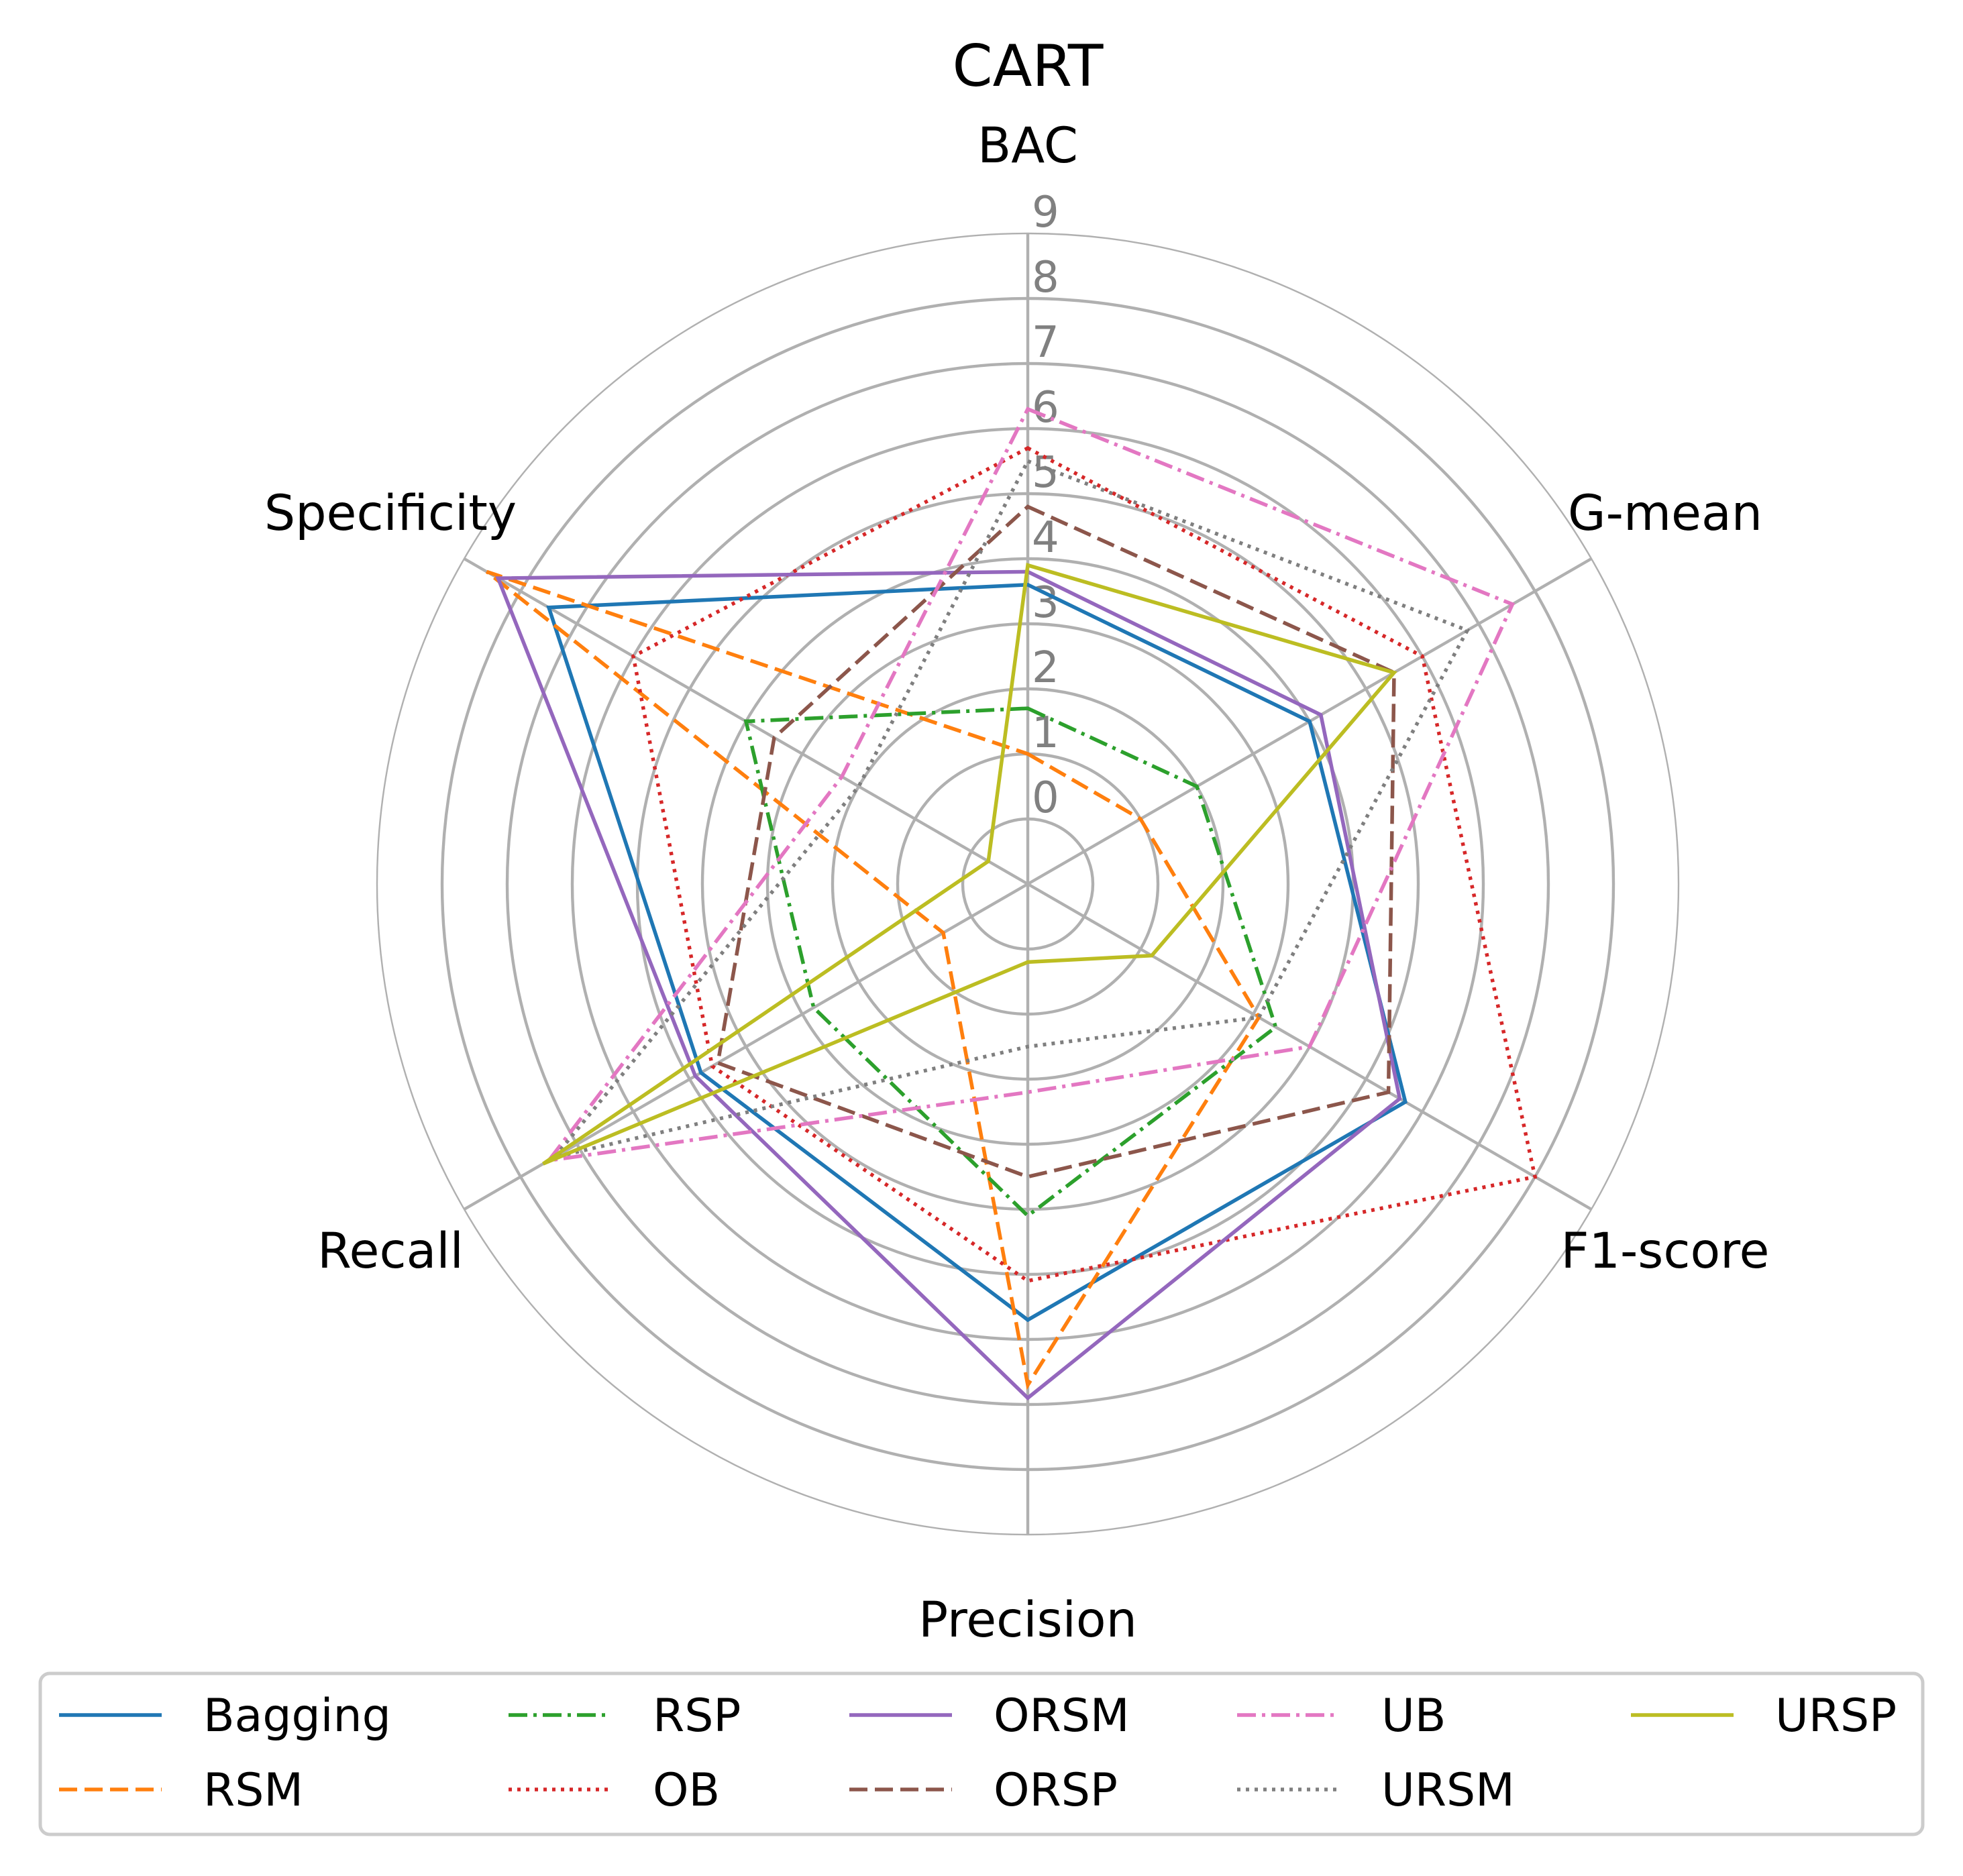  What do you see at coordinates (1836, 1716) in the screenshot?
I see `legend-label-ursp: URSP` at bounding box center [1836, 1716].